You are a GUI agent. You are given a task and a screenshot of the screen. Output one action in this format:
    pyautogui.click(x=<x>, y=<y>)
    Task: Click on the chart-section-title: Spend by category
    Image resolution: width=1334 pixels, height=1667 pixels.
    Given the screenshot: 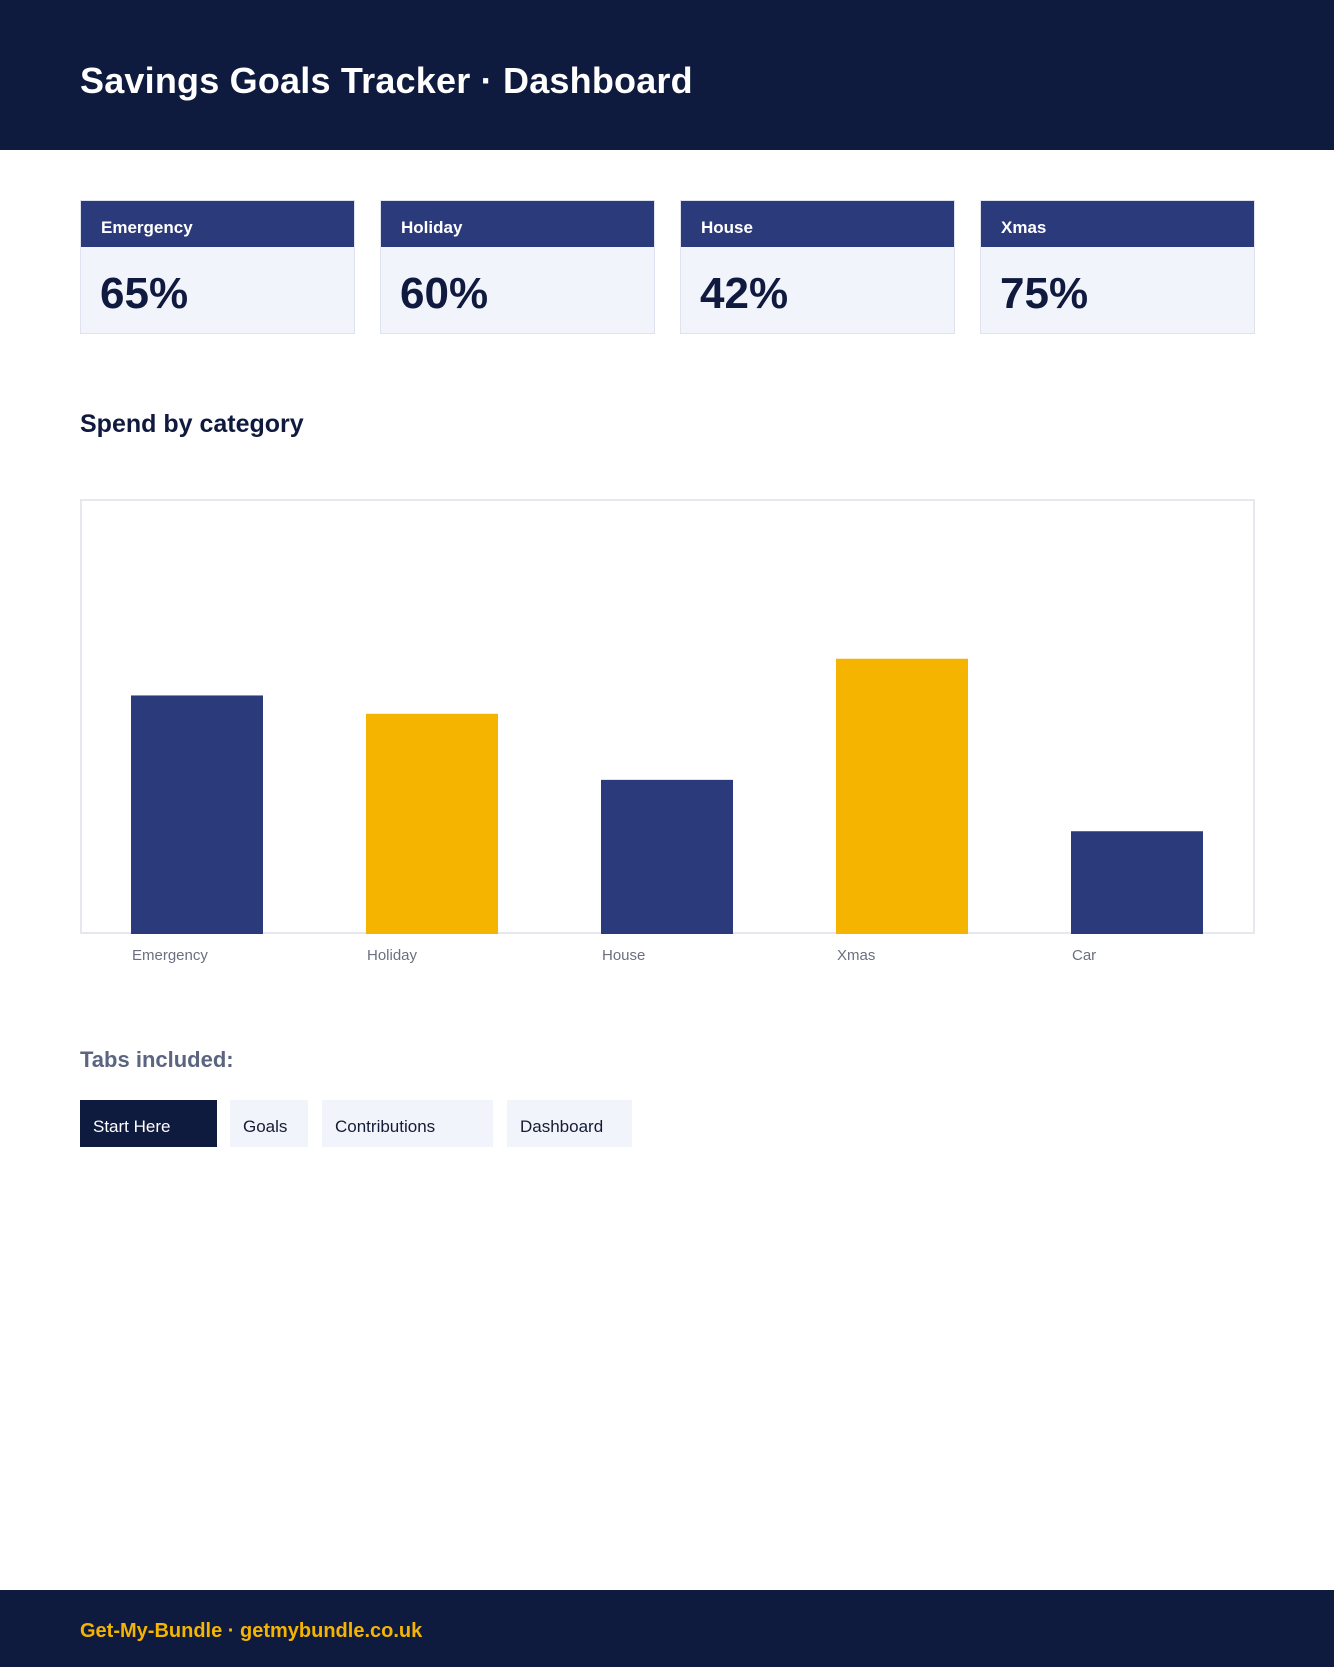 What is the action you would take?
    pyautogui.click(x=192, y=424)
    